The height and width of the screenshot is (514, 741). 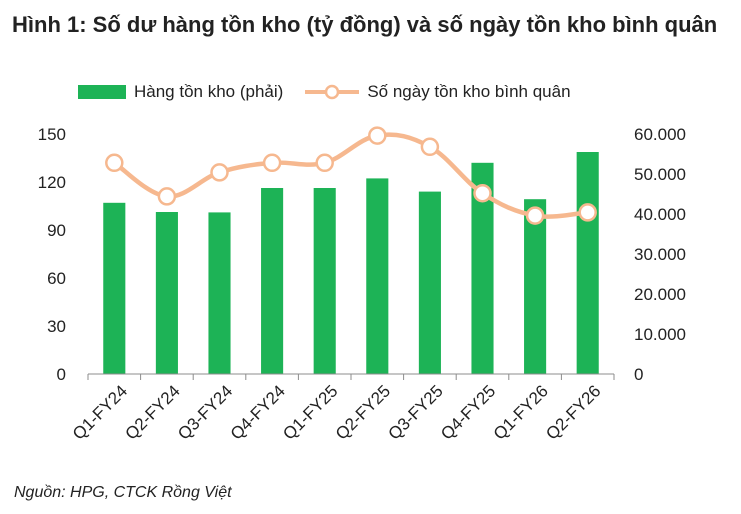 What do you see at coordinates (61, 374) in the screenshot?
I see `left-axis-tick-label: 0` at bounding box center [61, 374].